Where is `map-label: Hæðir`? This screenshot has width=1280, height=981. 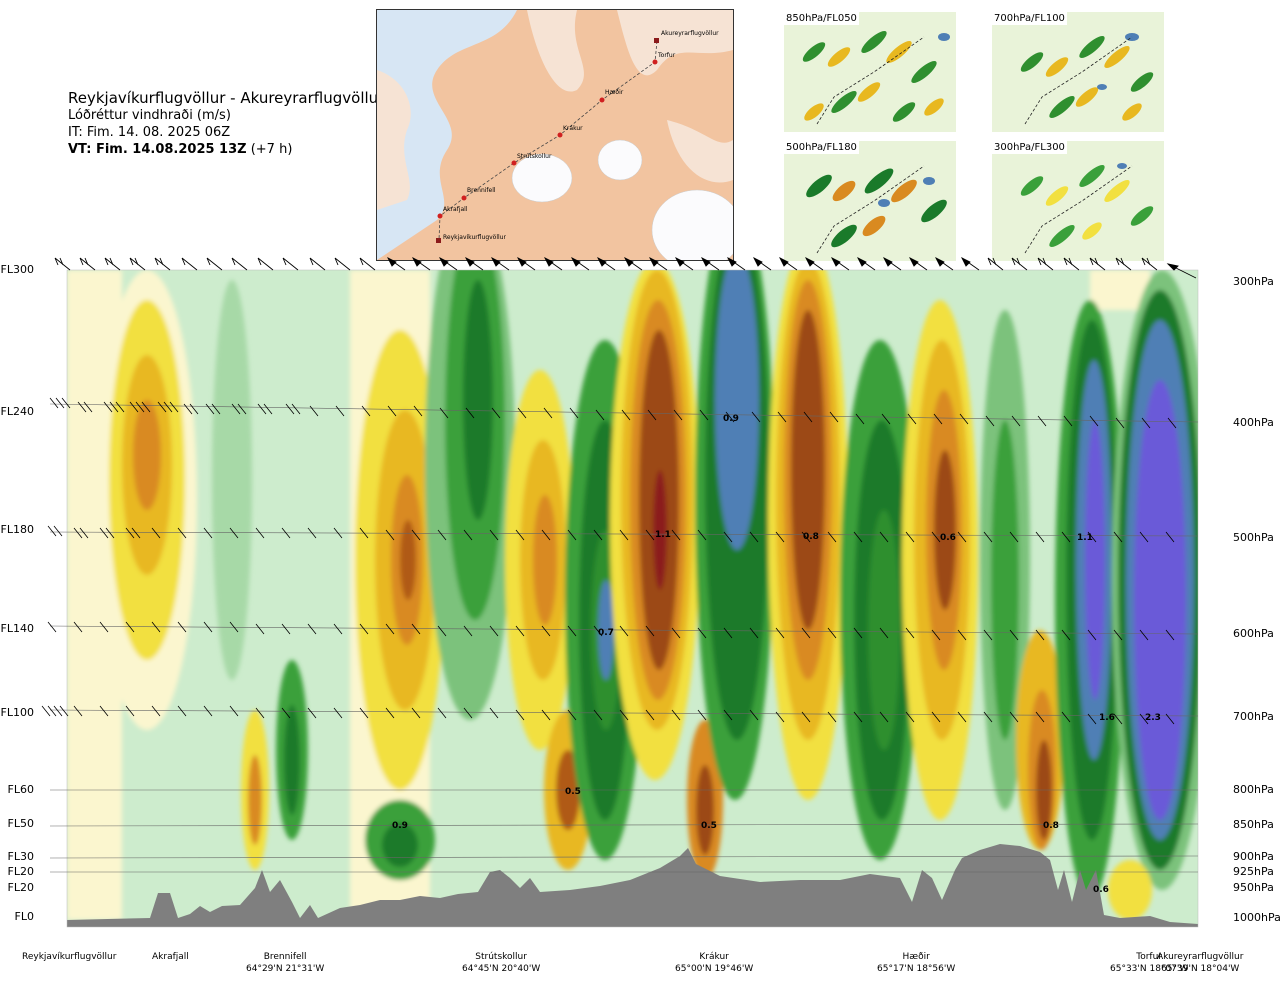 map-label: Hæðir is located at coordinates (614, 92).